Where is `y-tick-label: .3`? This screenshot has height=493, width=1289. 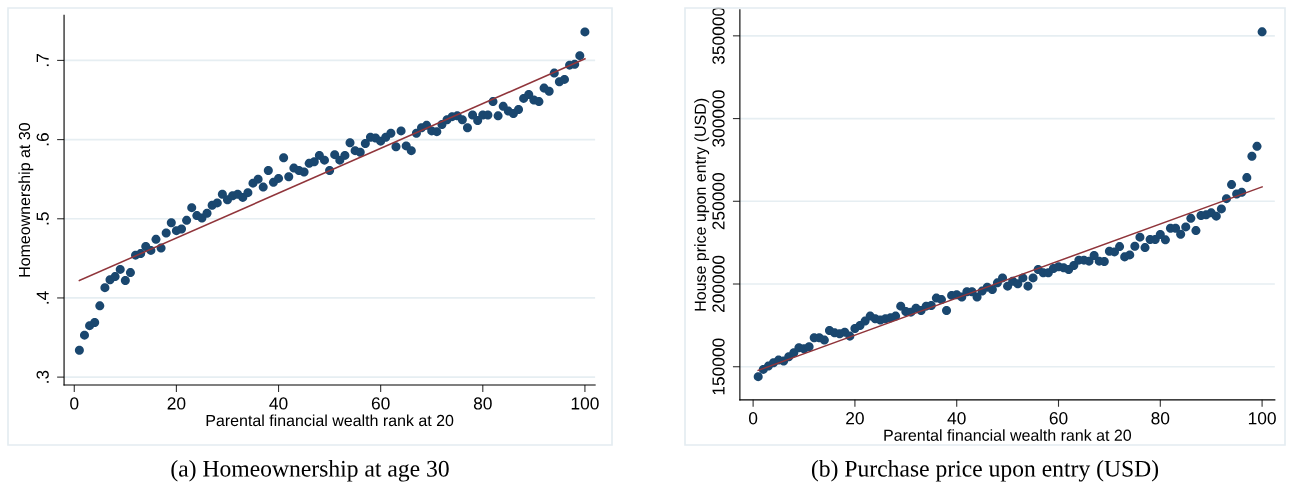
y-tick-label: .3 is located at coordinates (42, 376).